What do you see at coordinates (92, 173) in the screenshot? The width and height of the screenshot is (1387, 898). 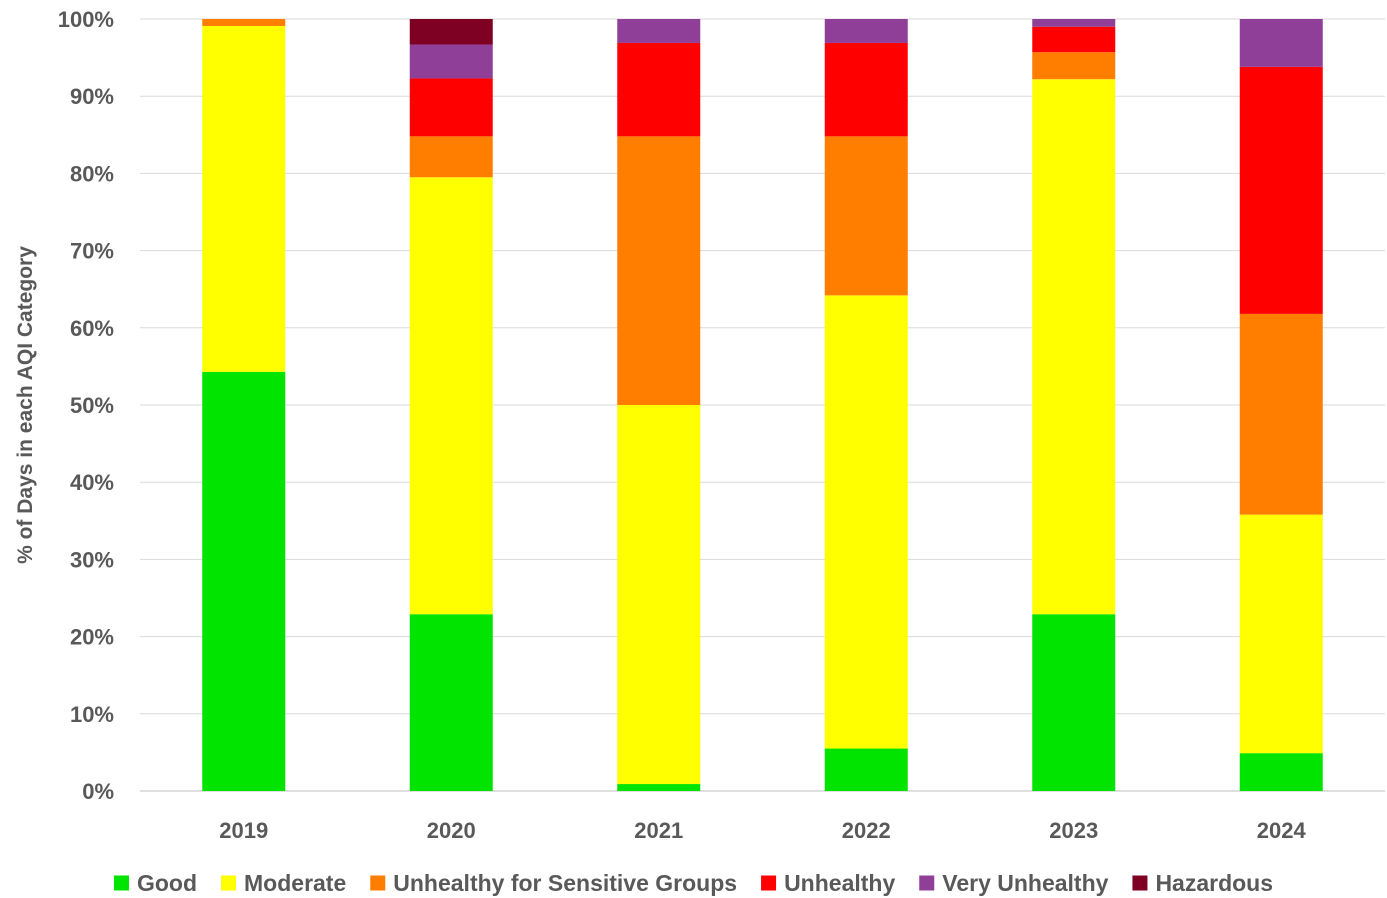 I see `y-tick-label: 80%` at bounding box center [92, 173].